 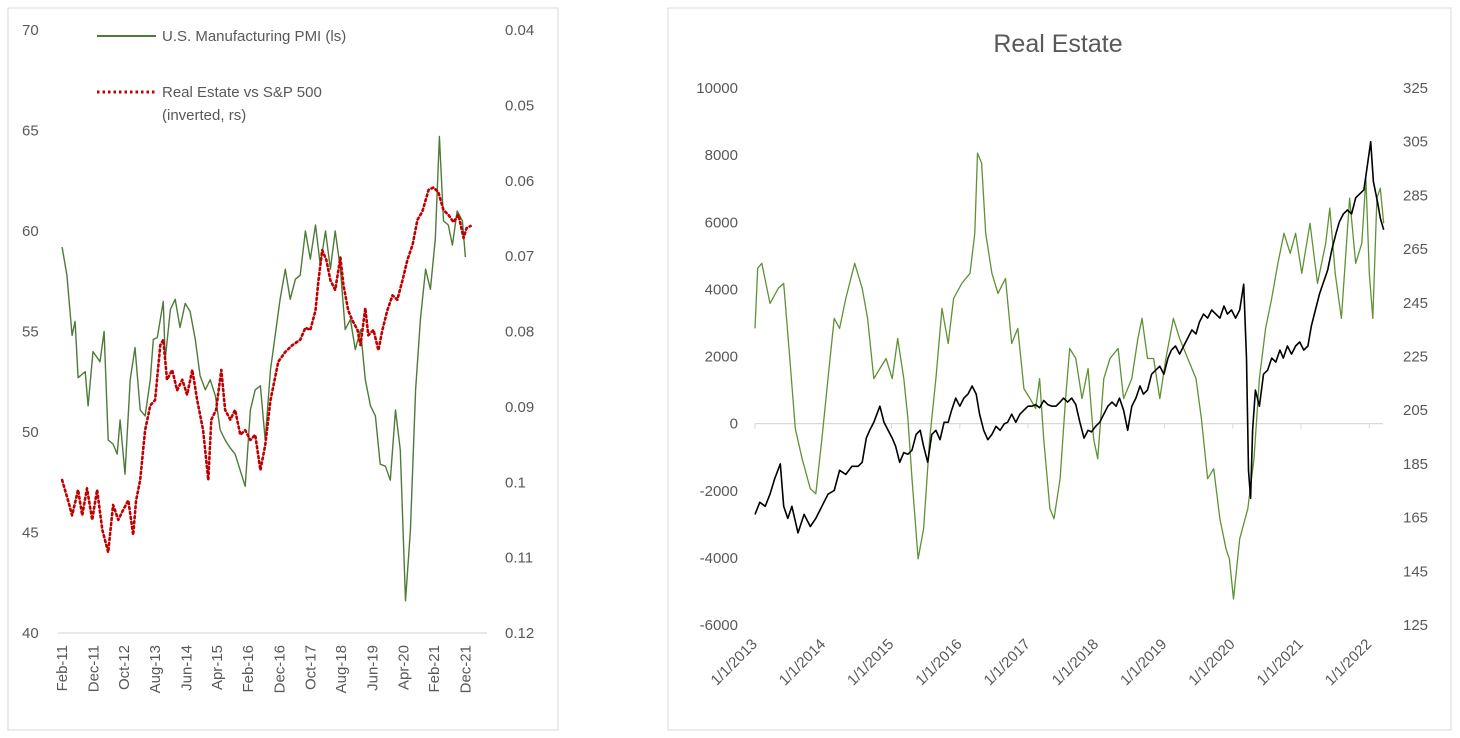 What do you see at coordinates (1415, 249) in the screenshot?
I see `y-right-tick-label: 265` at bounding box center [1415, 249].